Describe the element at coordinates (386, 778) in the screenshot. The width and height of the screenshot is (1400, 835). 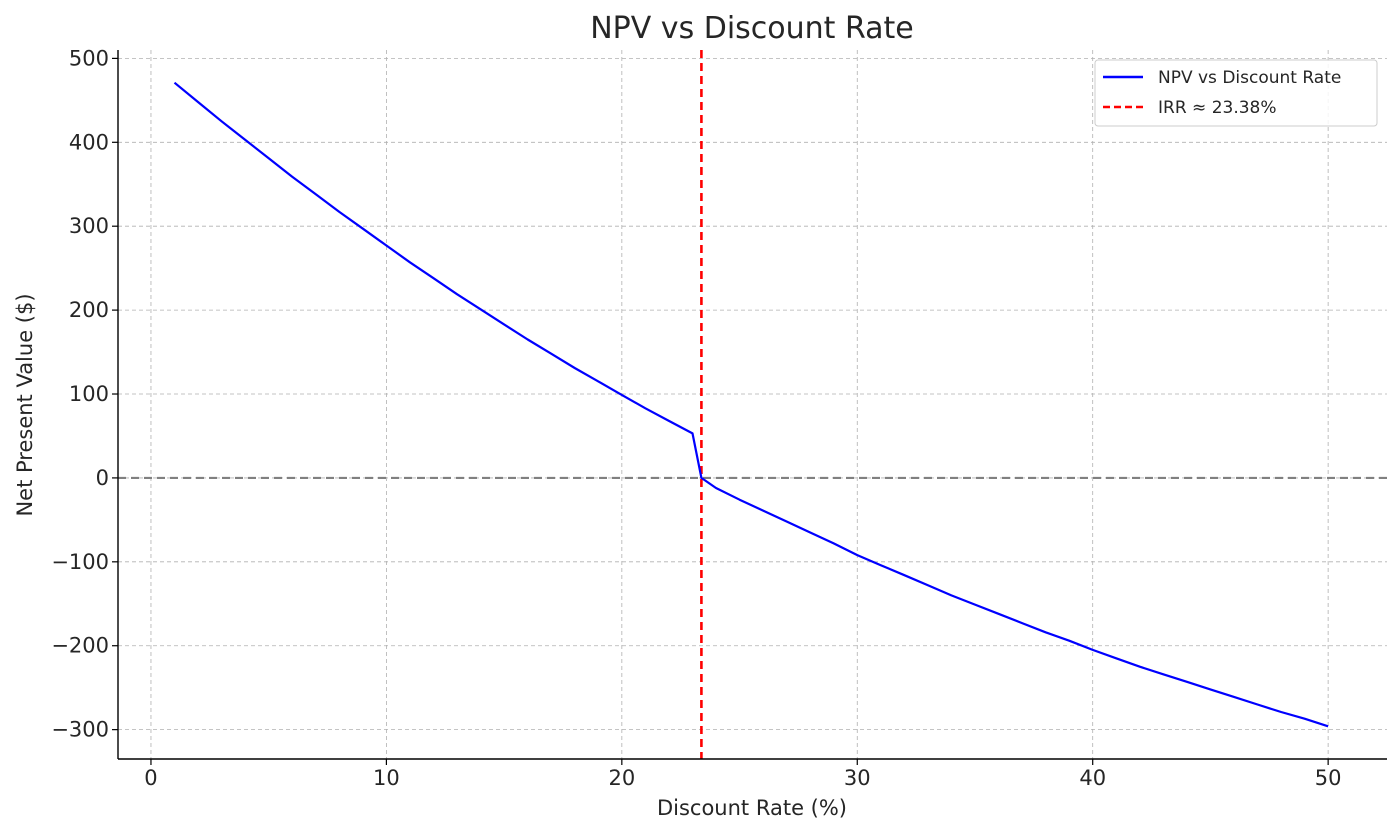
I see `x-tick-label: 10` at that location.